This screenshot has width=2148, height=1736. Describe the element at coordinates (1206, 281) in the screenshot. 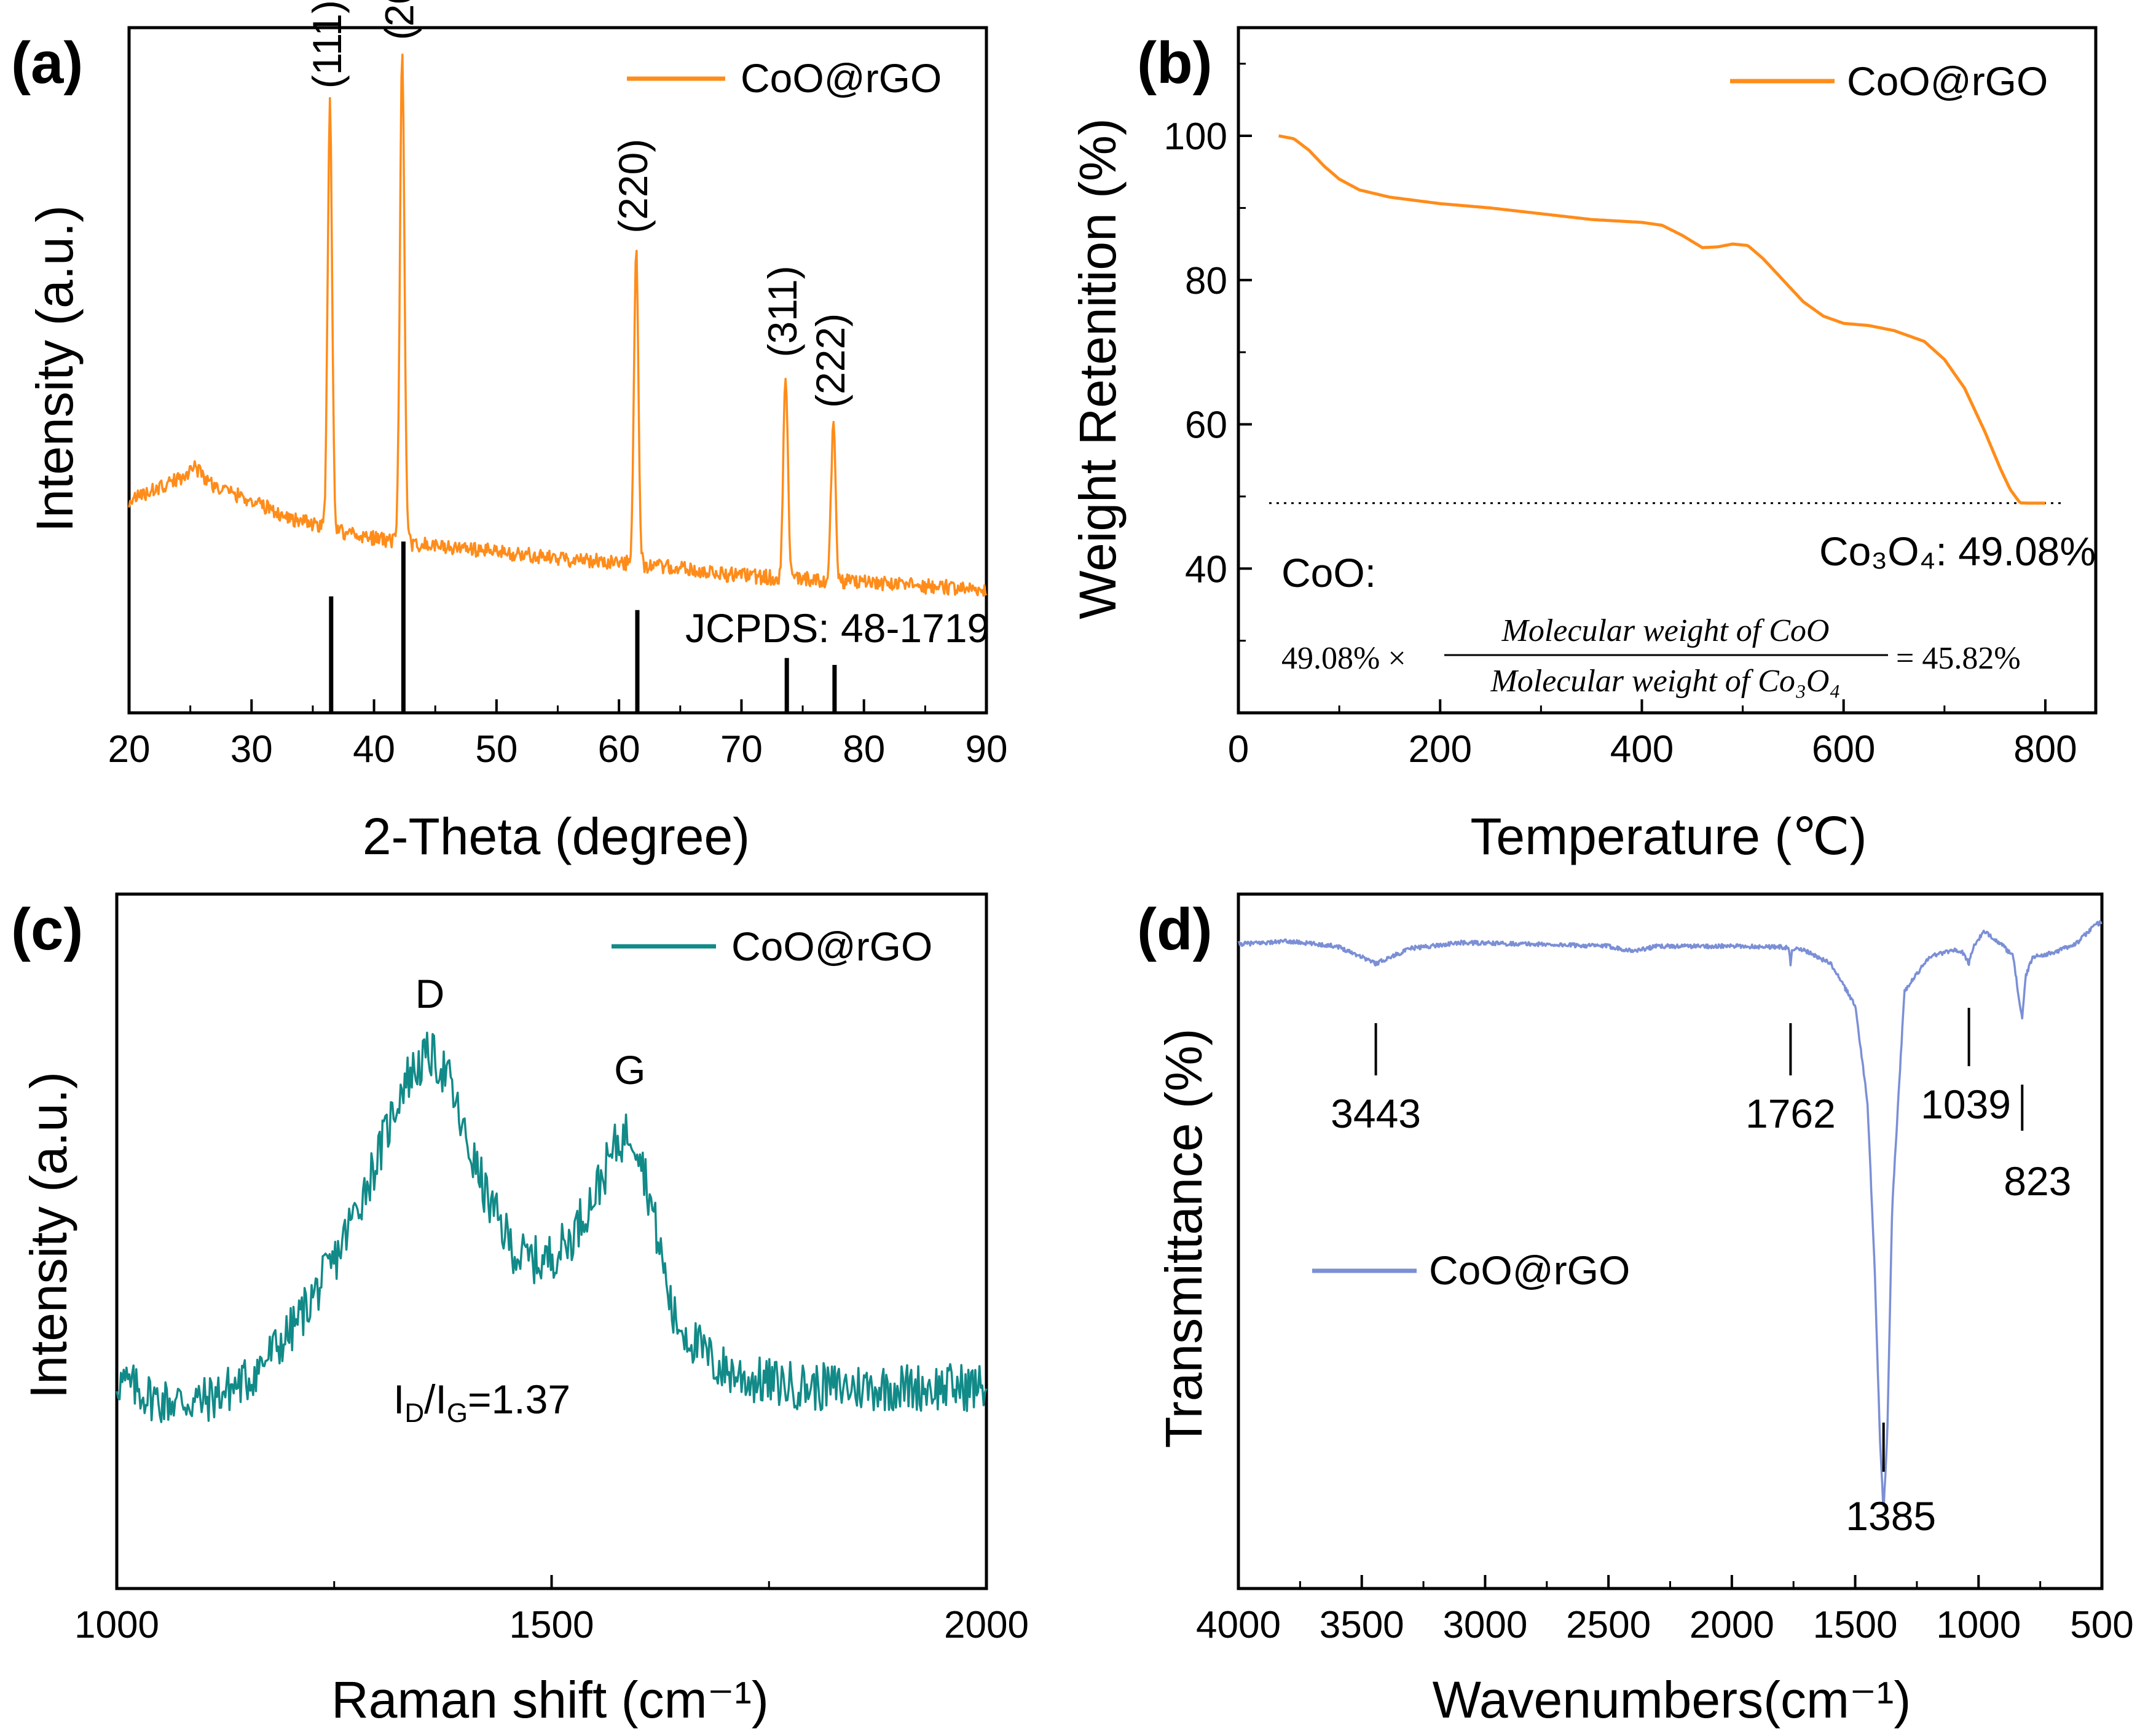

I see `y-tick-label: 80` at that location.